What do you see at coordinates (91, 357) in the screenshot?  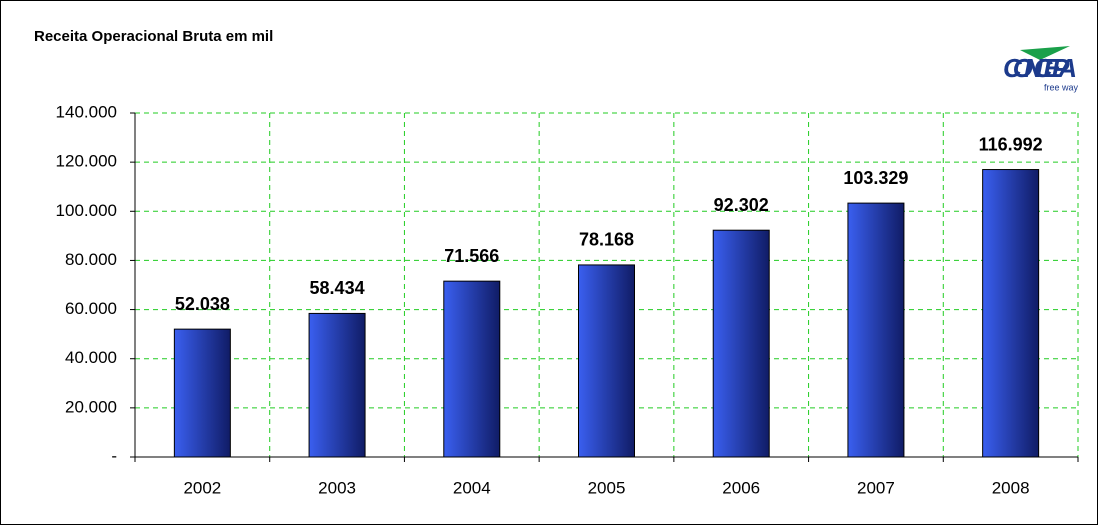 I see `y-tick-label: 40.000` at bounding box center [91, 357].